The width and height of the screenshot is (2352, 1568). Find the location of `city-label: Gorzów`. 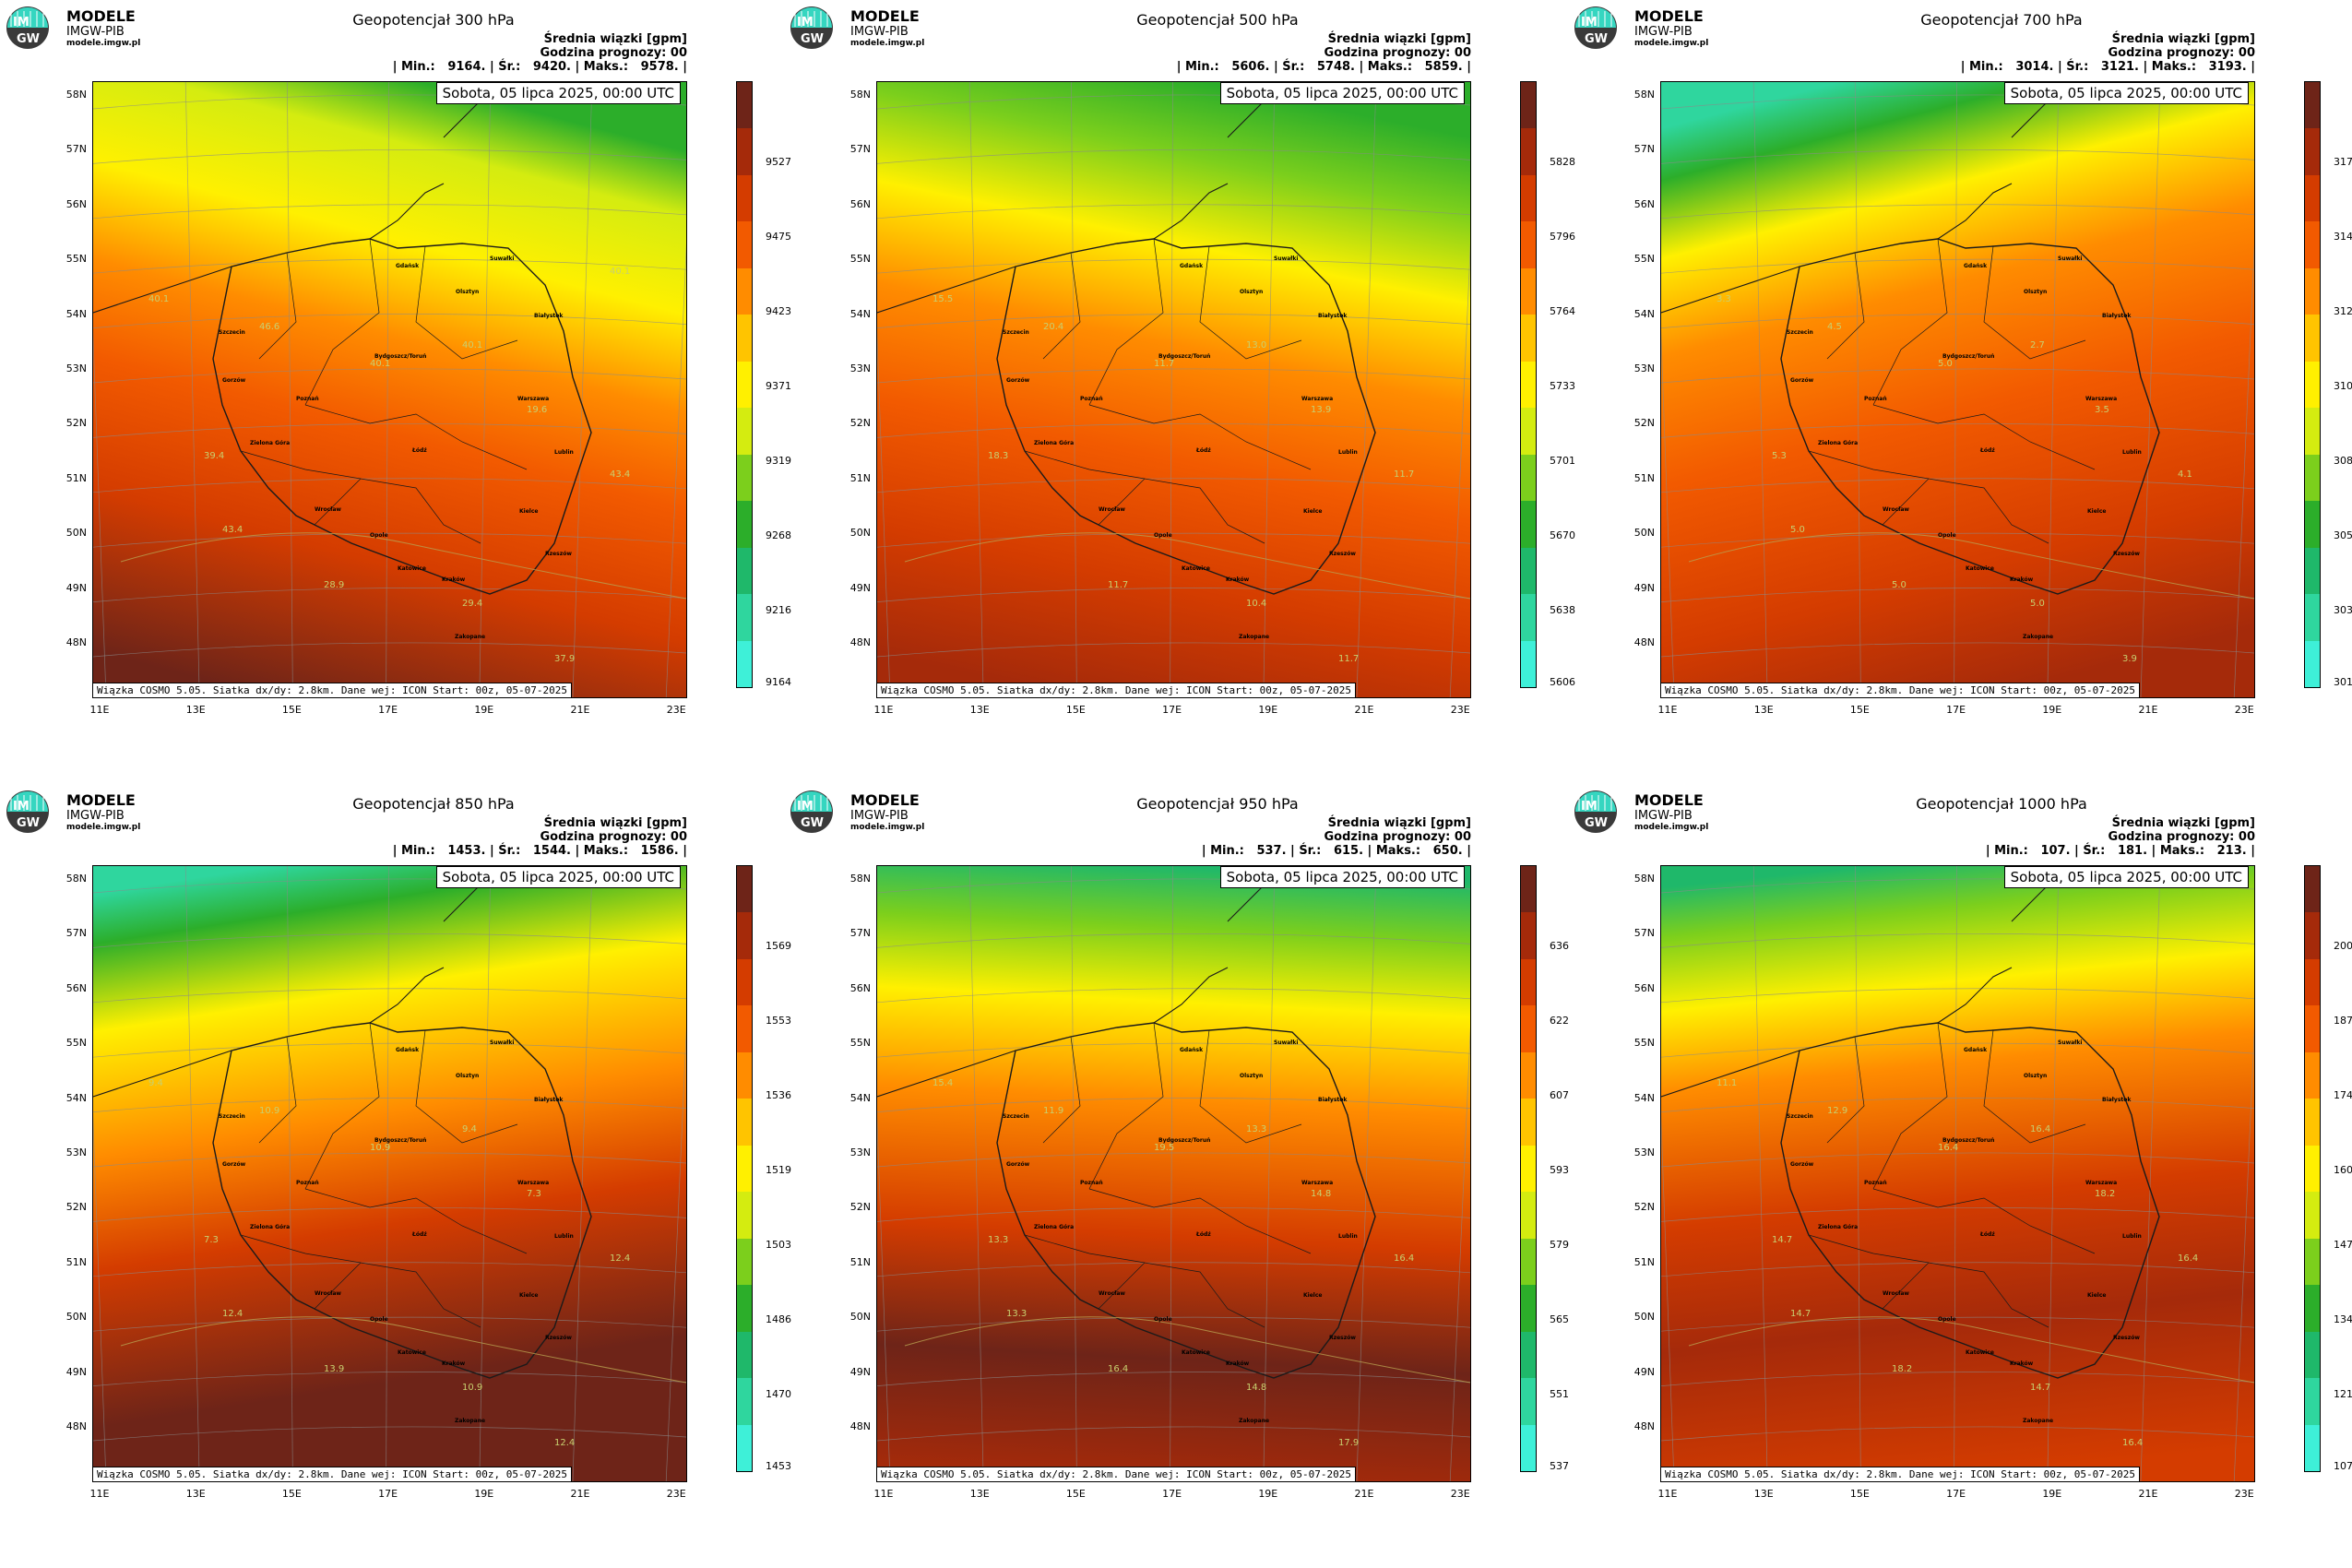

city-label: Gorzów is located at coordinates (234, 1164).